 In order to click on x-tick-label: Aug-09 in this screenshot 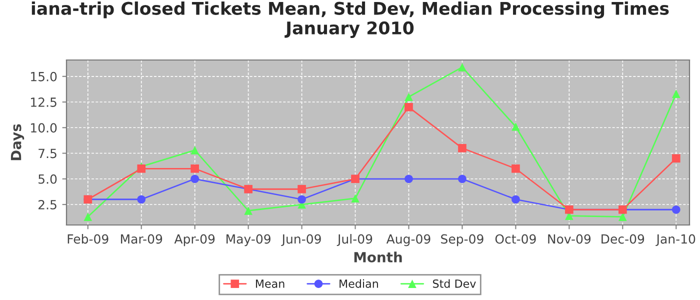, I will do `click(408, 240)`.